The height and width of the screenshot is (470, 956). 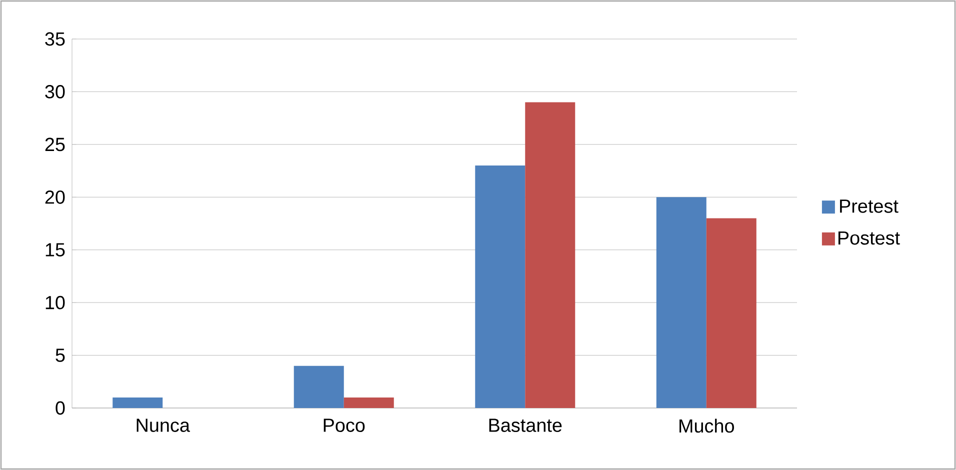 What do you see at coordinates (869, 206) in the screenshot?
I see `legend-label: Pretest` at bounding box center [869, 206].